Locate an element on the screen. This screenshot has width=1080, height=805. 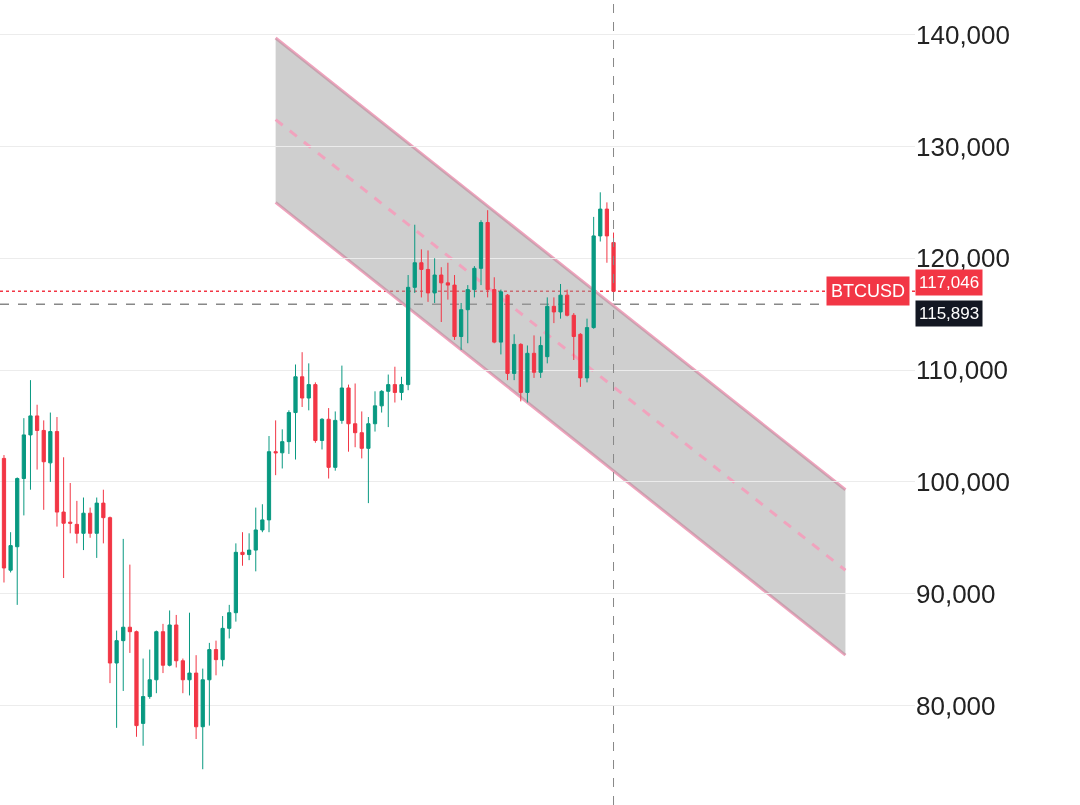
y-tick-label: 110,000 is located at coordinates (962, 370).